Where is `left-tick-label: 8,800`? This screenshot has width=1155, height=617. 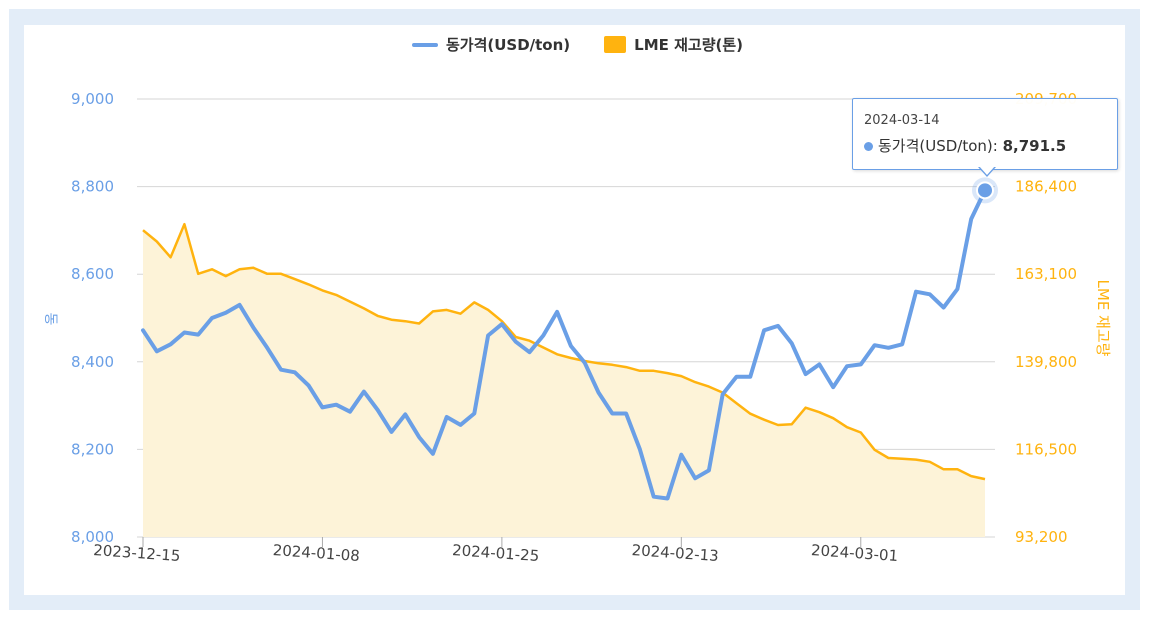
left-tick-label: 8,800 is located at coordinates (92, 187).